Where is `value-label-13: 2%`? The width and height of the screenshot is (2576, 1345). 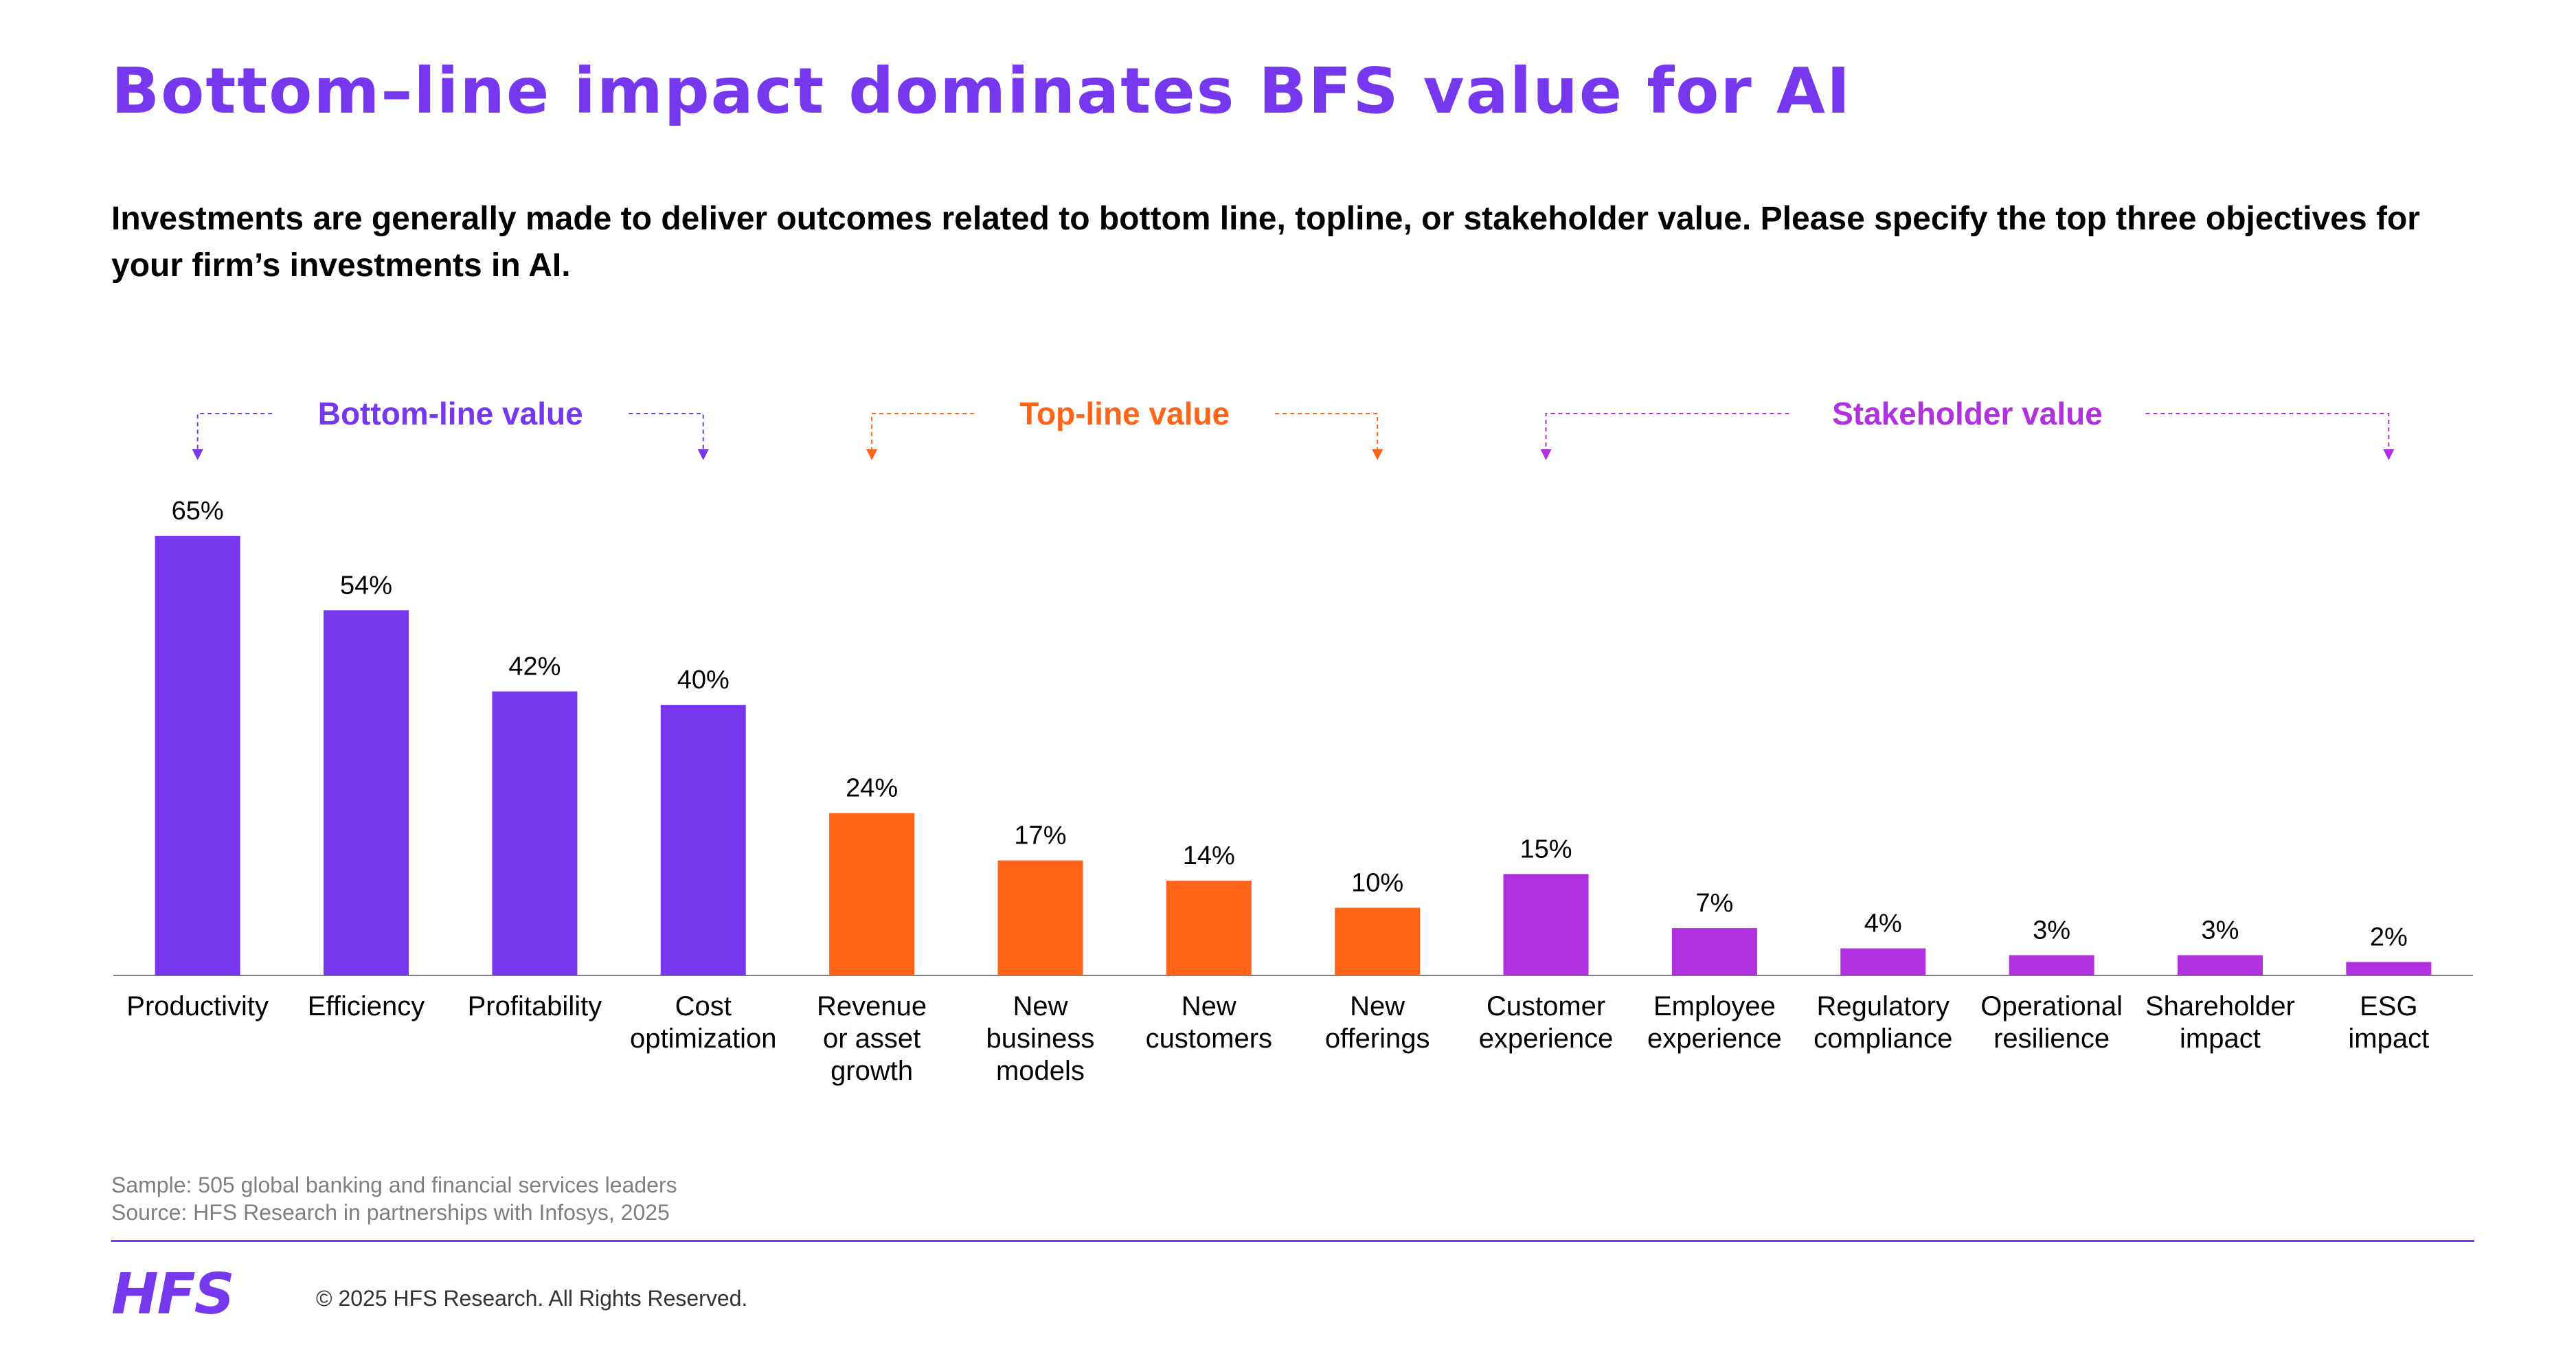
value-label-13: 2% is located at coordinates (2389, 937).